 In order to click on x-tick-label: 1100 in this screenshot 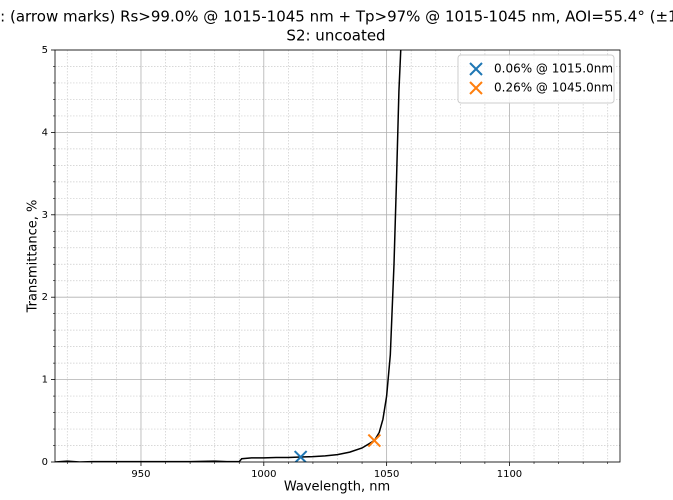, I will do `click(509, 474)`.